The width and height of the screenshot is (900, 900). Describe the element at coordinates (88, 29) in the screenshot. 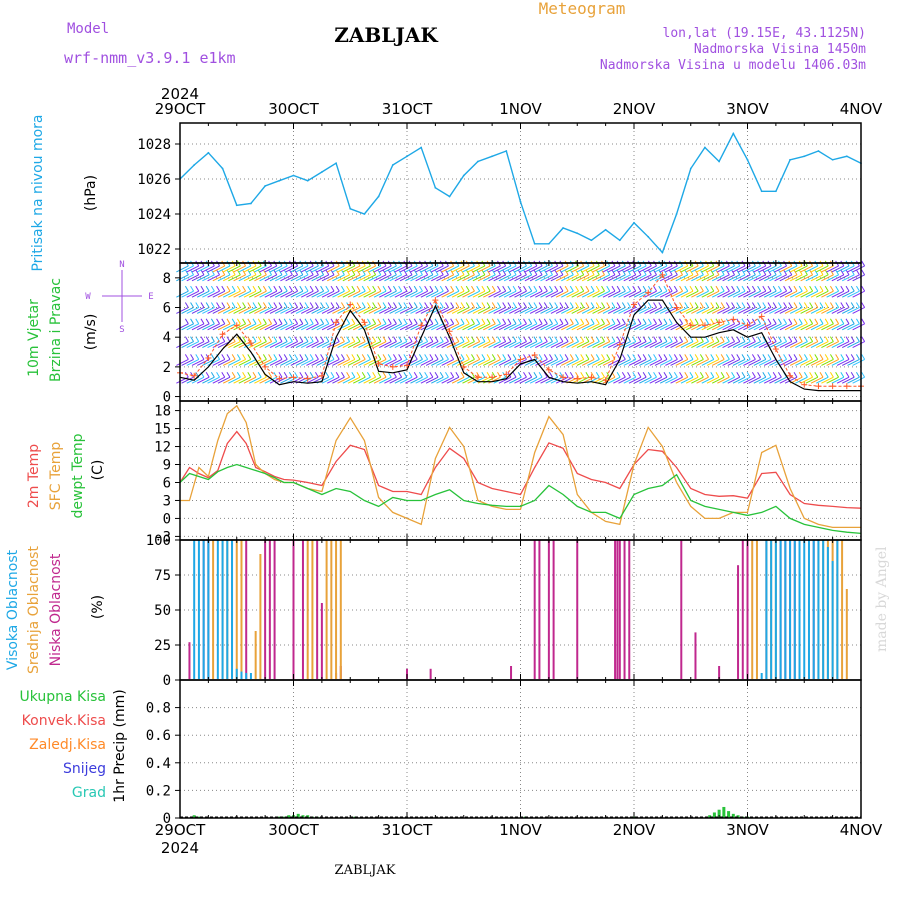

I see `model-label: Model` at that location.